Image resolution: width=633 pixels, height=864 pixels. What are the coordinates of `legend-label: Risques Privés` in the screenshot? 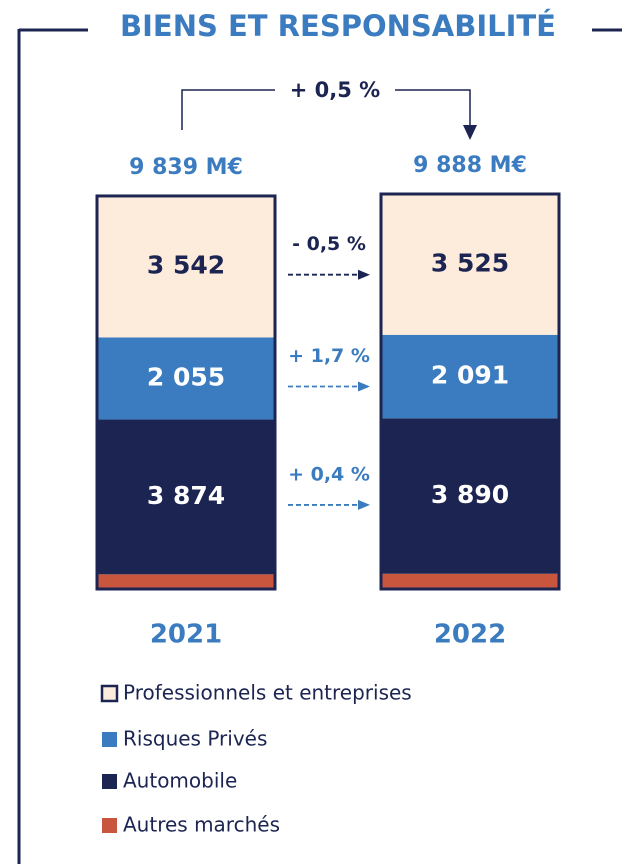 It's located at (195, 739).